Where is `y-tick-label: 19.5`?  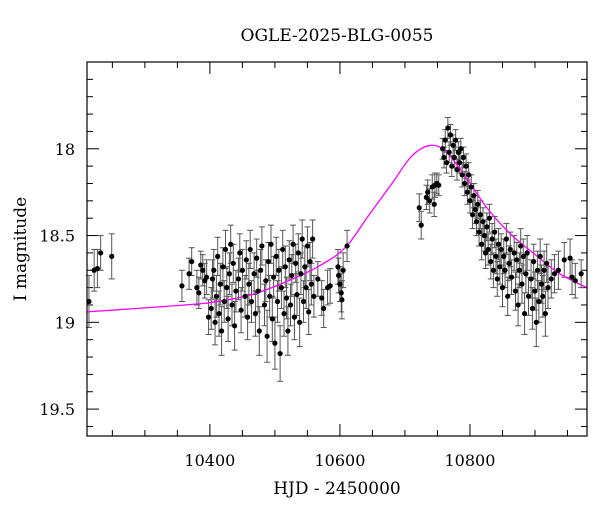 y-tick-label: 19.5 is located at coordinates (57, 409).